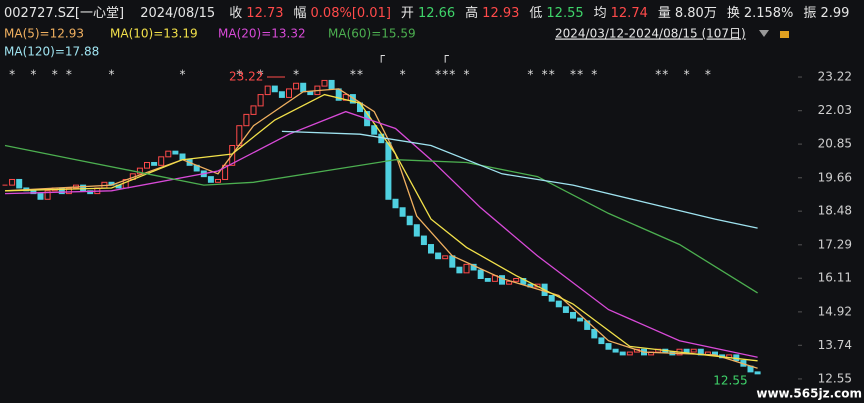 The width and height of the screenshot is (864, 403). Describe the element at coordinates (629, 13) in the screenshot. I see `quote-value: 12.74` at that location.